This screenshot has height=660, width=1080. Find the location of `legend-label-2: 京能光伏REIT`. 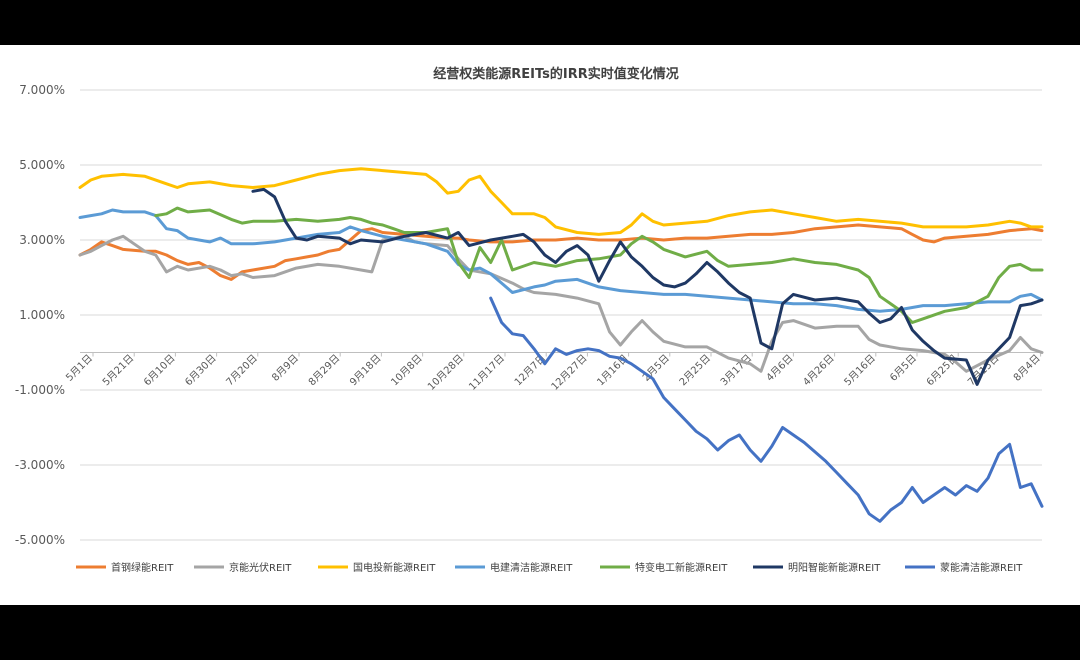

legend-label-2: 京能光伏REIT is located at coordinates (260, 567).